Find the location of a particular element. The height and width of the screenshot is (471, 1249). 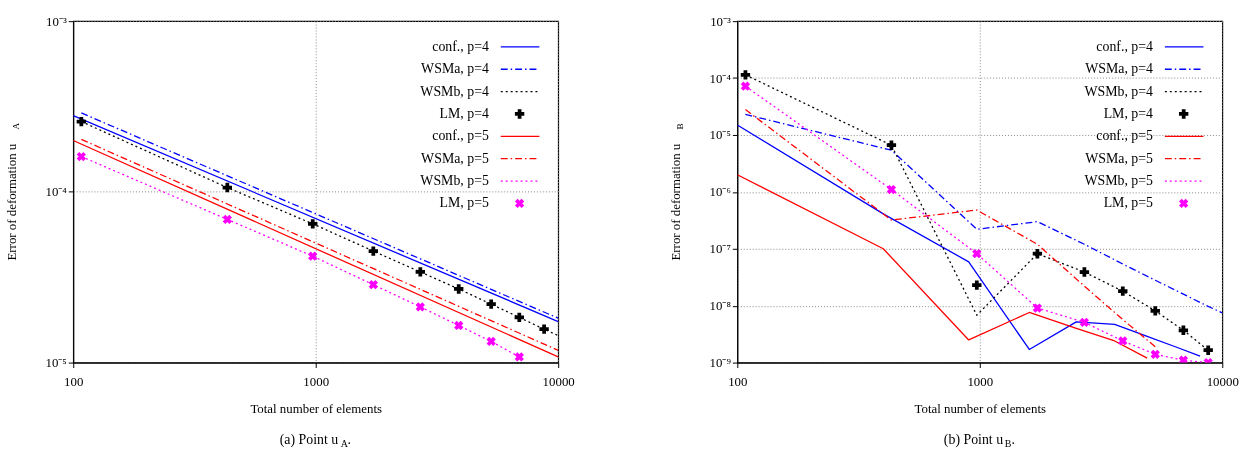

y-axis-title: Error of deformation uB is located at coordinates (676, 192).